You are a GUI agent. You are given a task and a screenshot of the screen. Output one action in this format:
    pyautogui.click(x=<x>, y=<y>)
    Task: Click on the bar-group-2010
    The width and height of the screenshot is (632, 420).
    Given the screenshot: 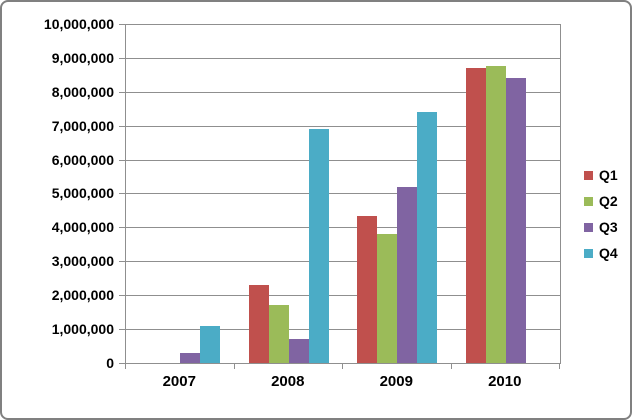 What is the action you would take?
    pyautogui.click(x=506, y=193)
    